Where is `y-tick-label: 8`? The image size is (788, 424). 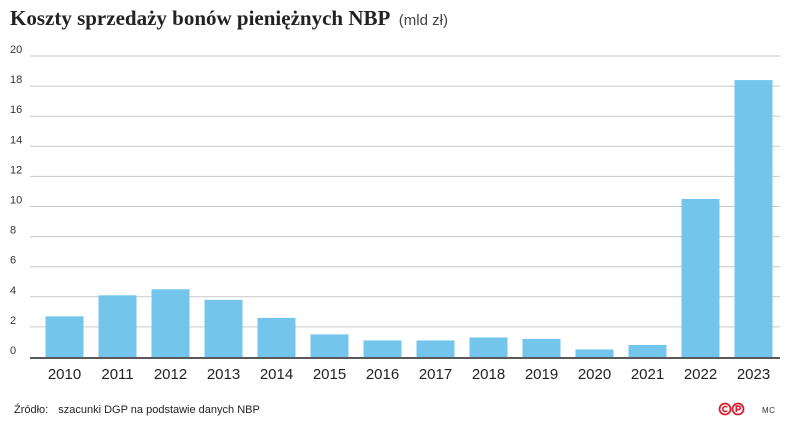
y-tick-label: 8 is located at coordinates (13, 231).